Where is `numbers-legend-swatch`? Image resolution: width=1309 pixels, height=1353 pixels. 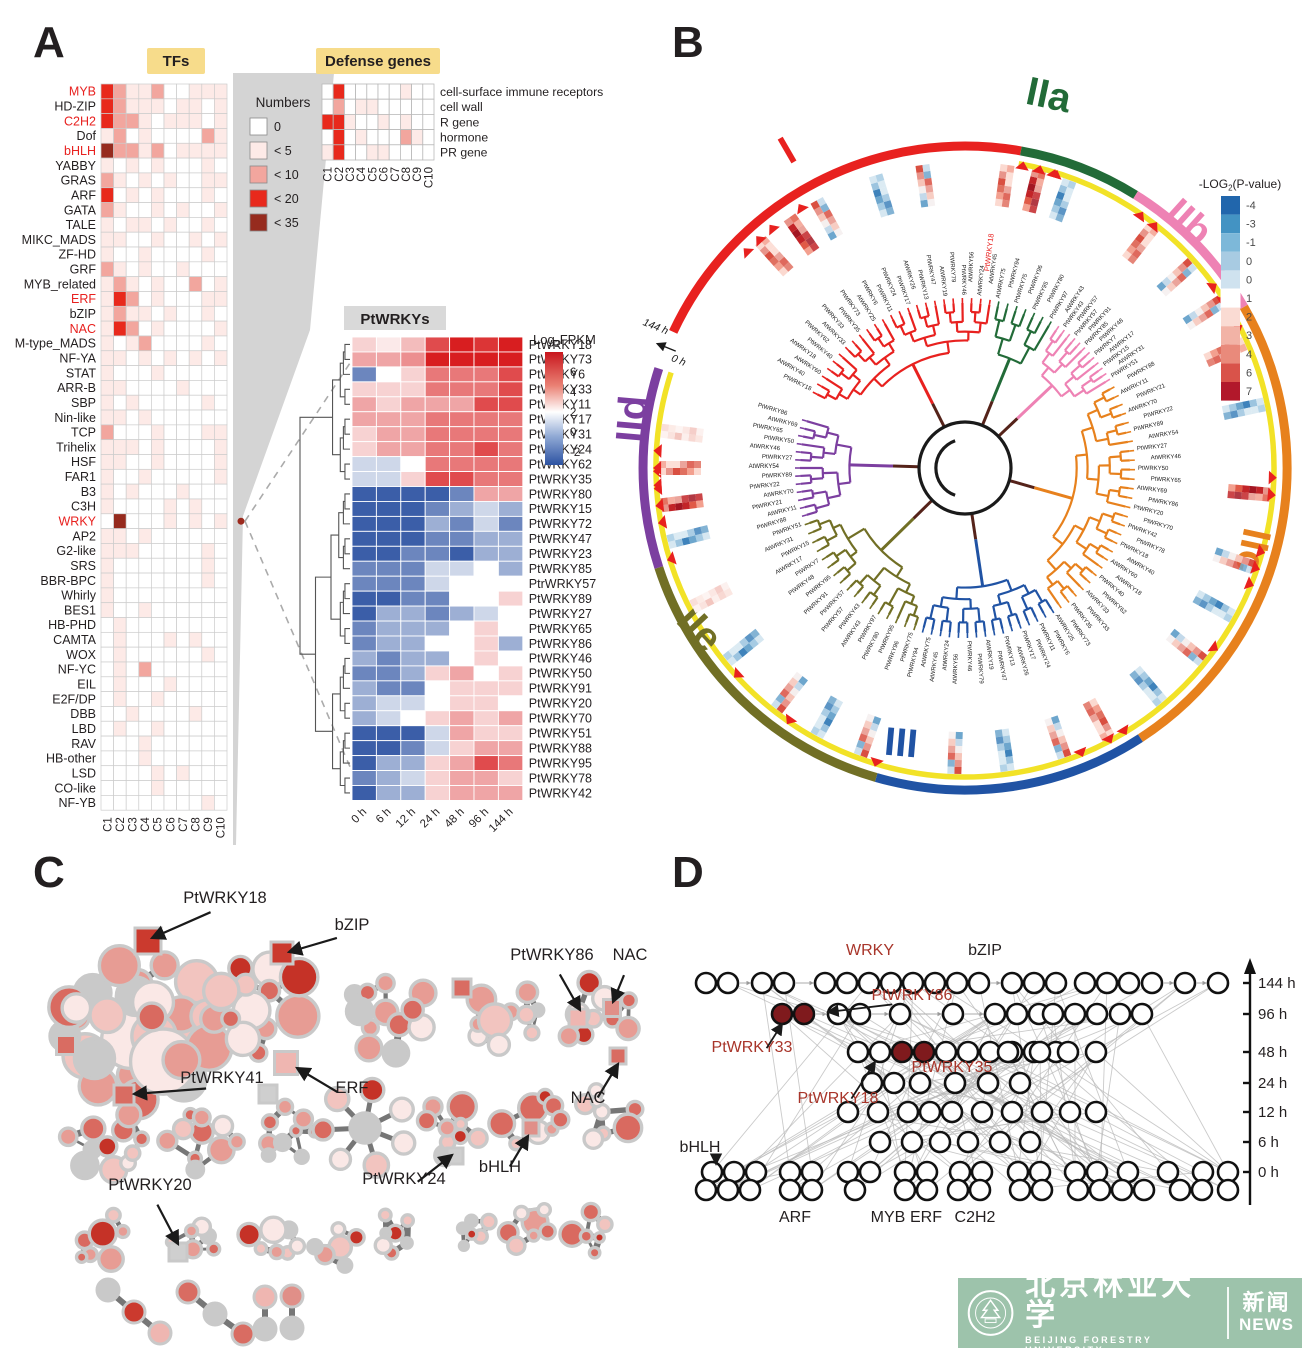 numbers-legend-swatch is located at coordinates (258, 126).